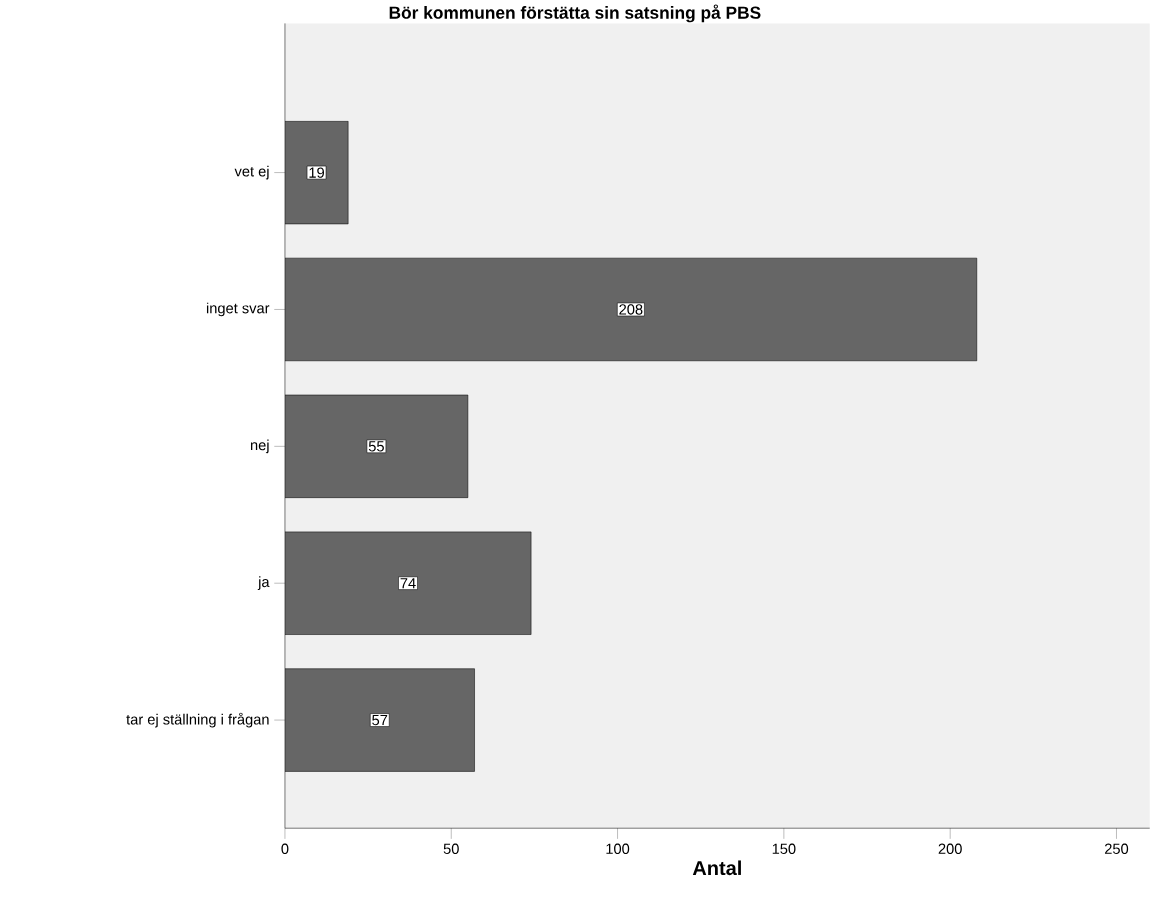 The image size is (1150, 918). What do you see at coordinates (618, 848) in the screenshot?
I see `x-tick-label: 100` at bounding box center [618, 848].